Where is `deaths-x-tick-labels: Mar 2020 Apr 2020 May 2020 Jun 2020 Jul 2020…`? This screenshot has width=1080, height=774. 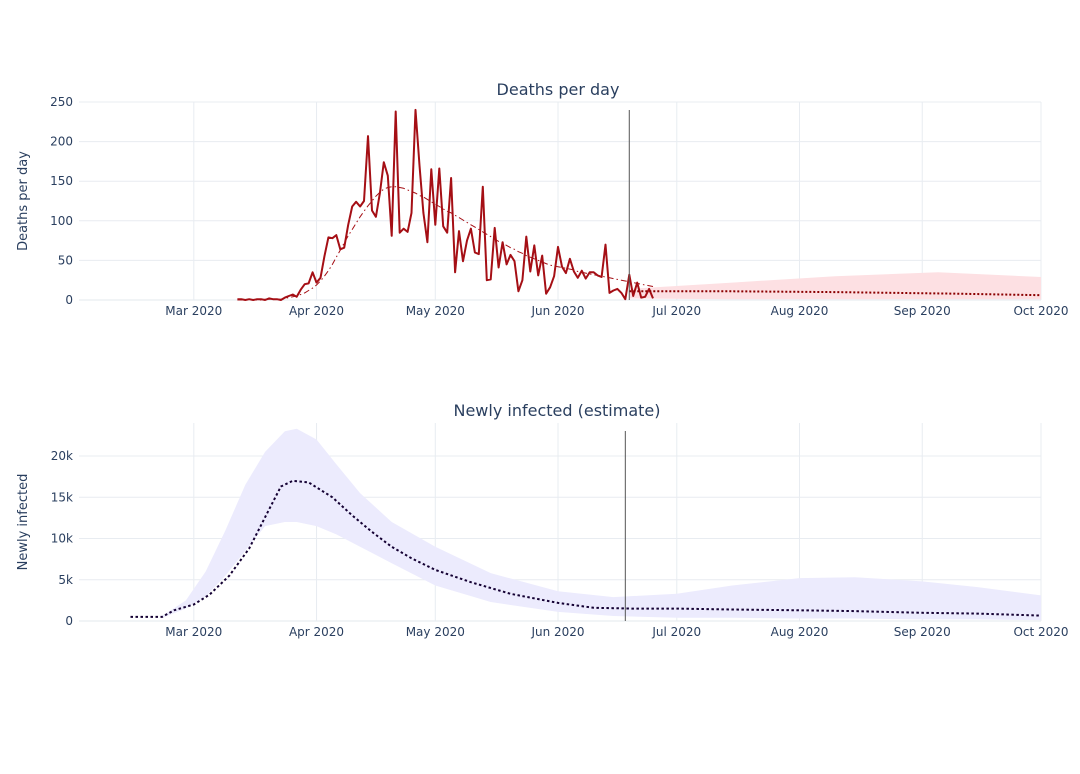 deaths-x-tick-labels: Mar 2020 Apr 2020 May 2020 Jun 2020 Jul 2020… is located at coordinates (616, 311).